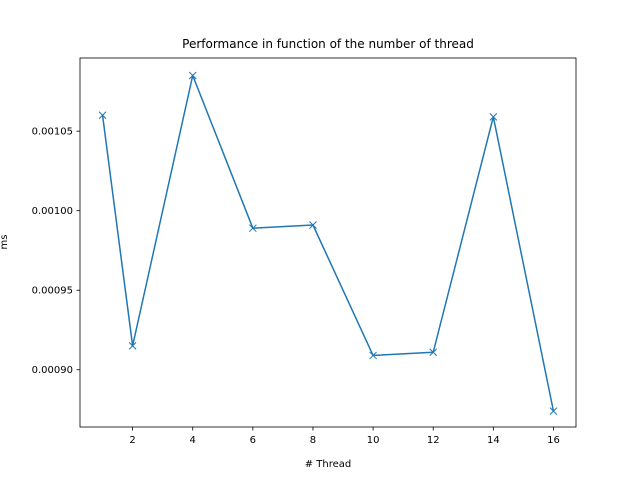 The image size is (640, 480). I want to click on x-tick-label: 8, so click(313, 440).